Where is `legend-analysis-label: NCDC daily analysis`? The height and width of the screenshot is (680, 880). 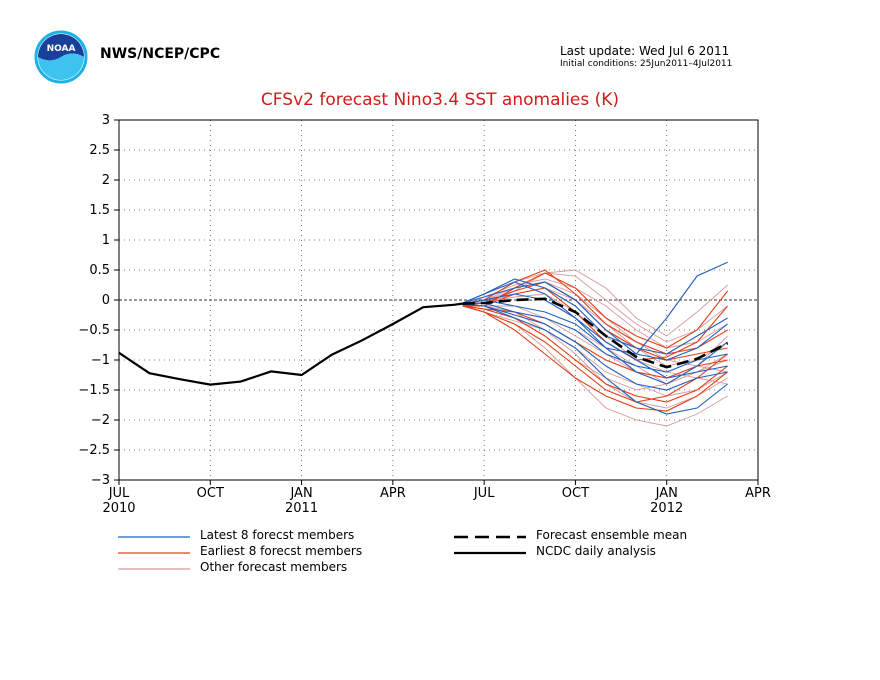 legend-analysis-label: NCDC daily analysis is located at coordinates (596, 551).